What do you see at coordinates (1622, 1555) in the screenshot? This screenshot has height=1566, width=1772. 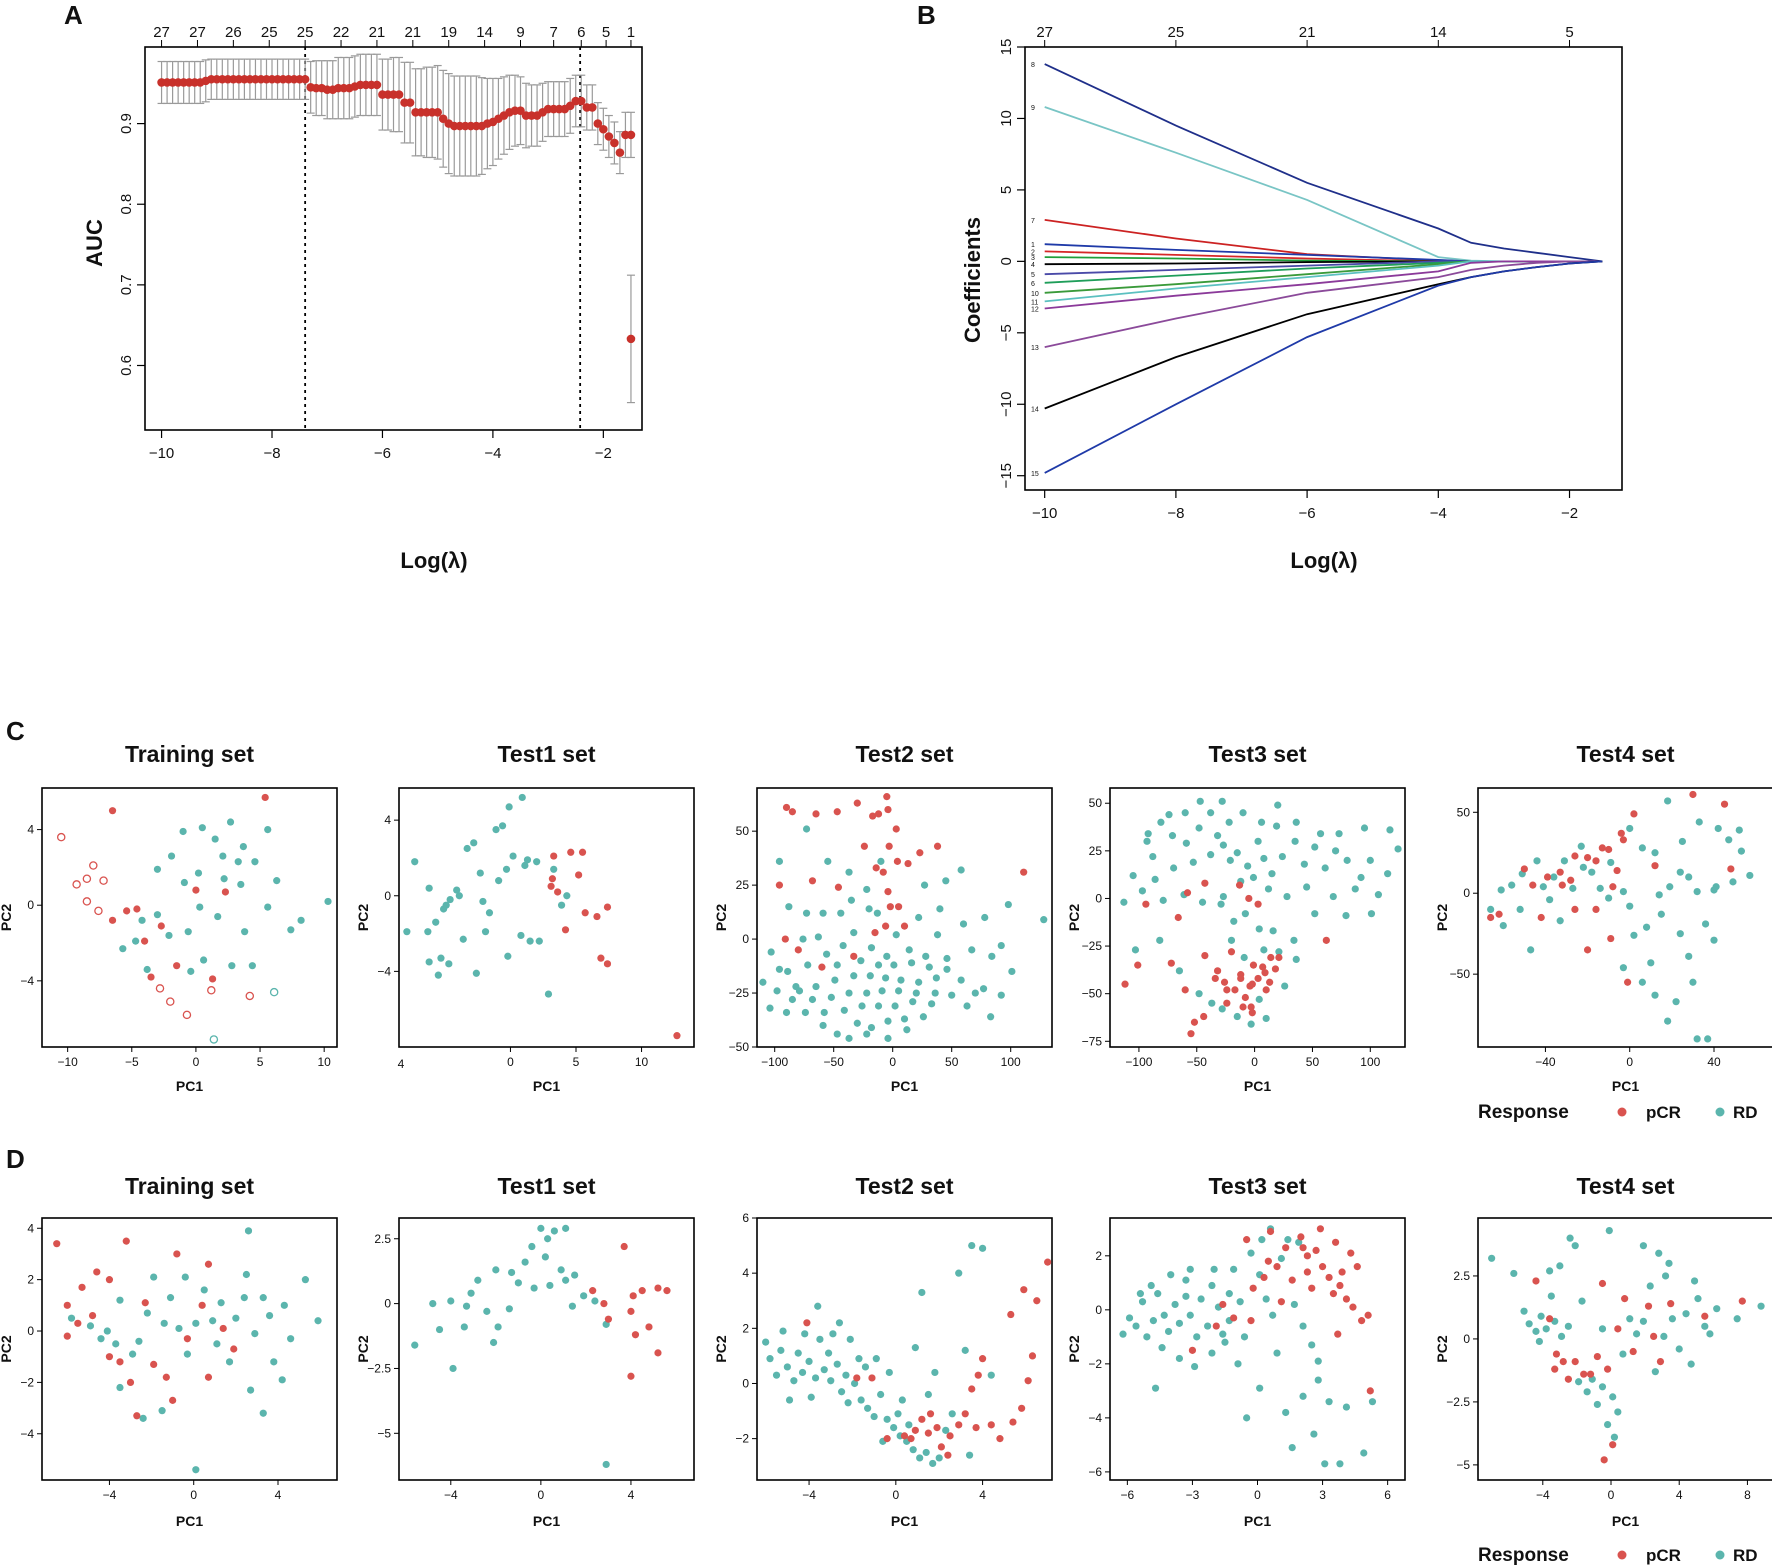 I see `legend-d-pcr-marker` at bounding box center [1622, 1555].